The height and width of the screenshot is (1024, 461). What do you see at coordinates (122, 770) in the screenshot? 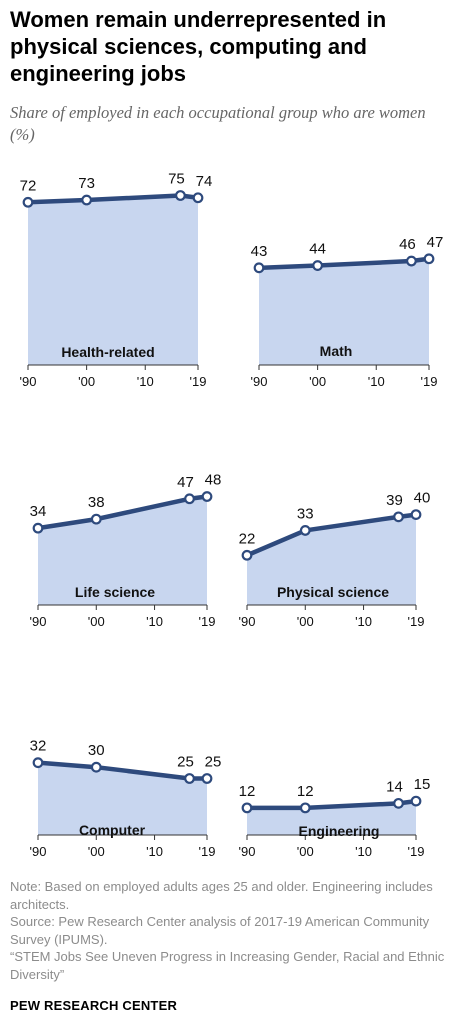
I see `computer-series-line` at bounding box center [122, 770].